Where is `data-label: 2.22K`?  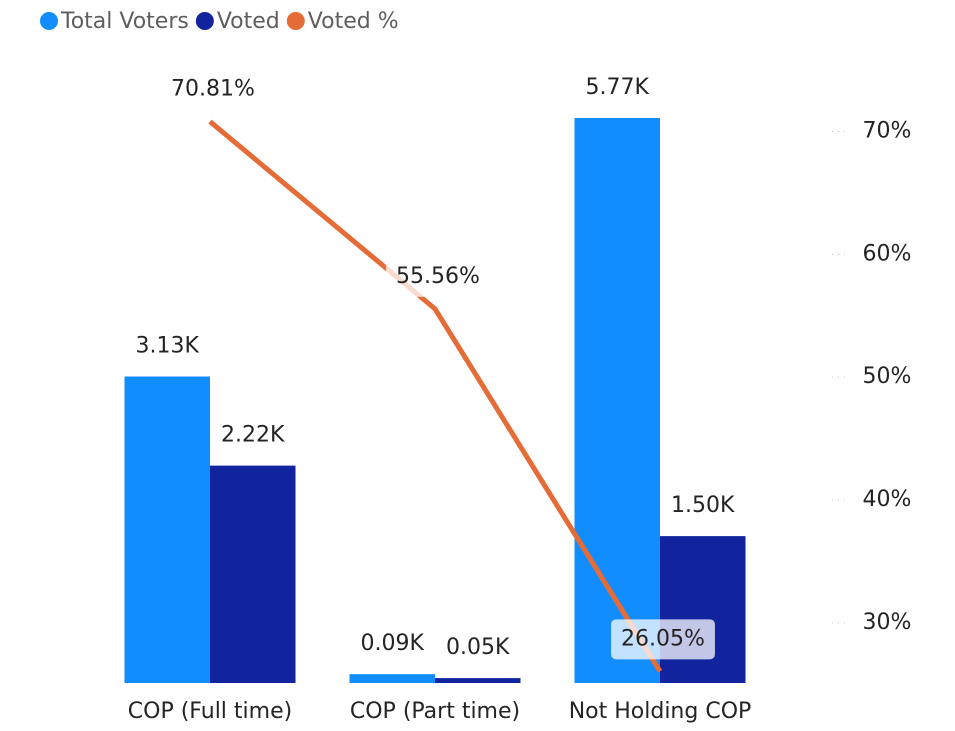 data-label: 2.22K is located at coordinates (253, 435).